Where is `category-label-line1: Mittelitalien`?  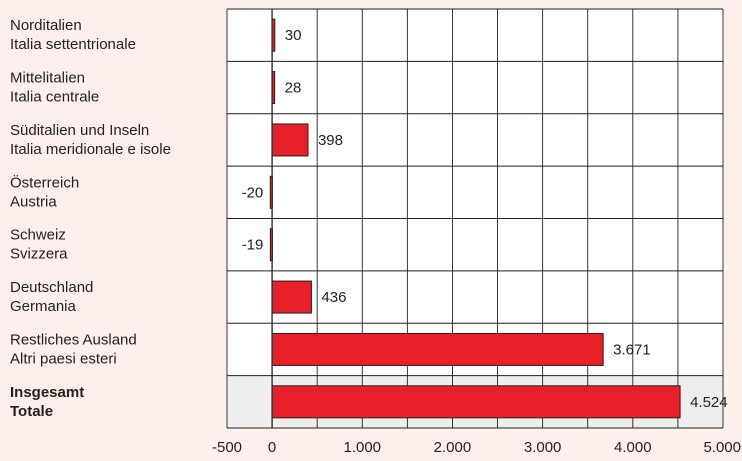 category-label-line1: Mittelitalien is located at coordinates (47, 78).